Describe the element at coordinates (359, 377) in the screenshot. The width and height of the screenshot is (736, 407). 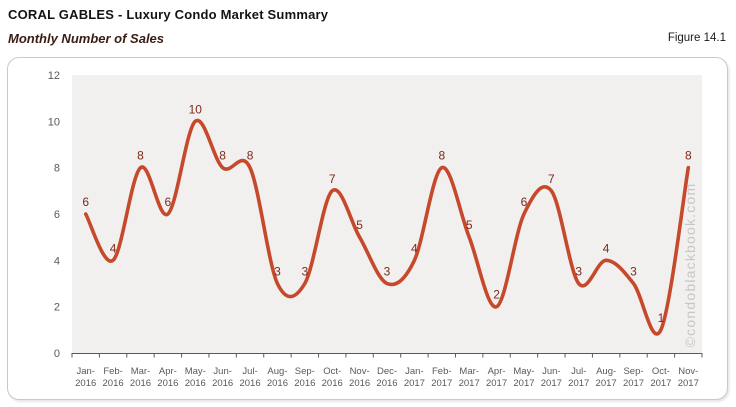
I see `x-axis-label: Nov-2016` at that location.